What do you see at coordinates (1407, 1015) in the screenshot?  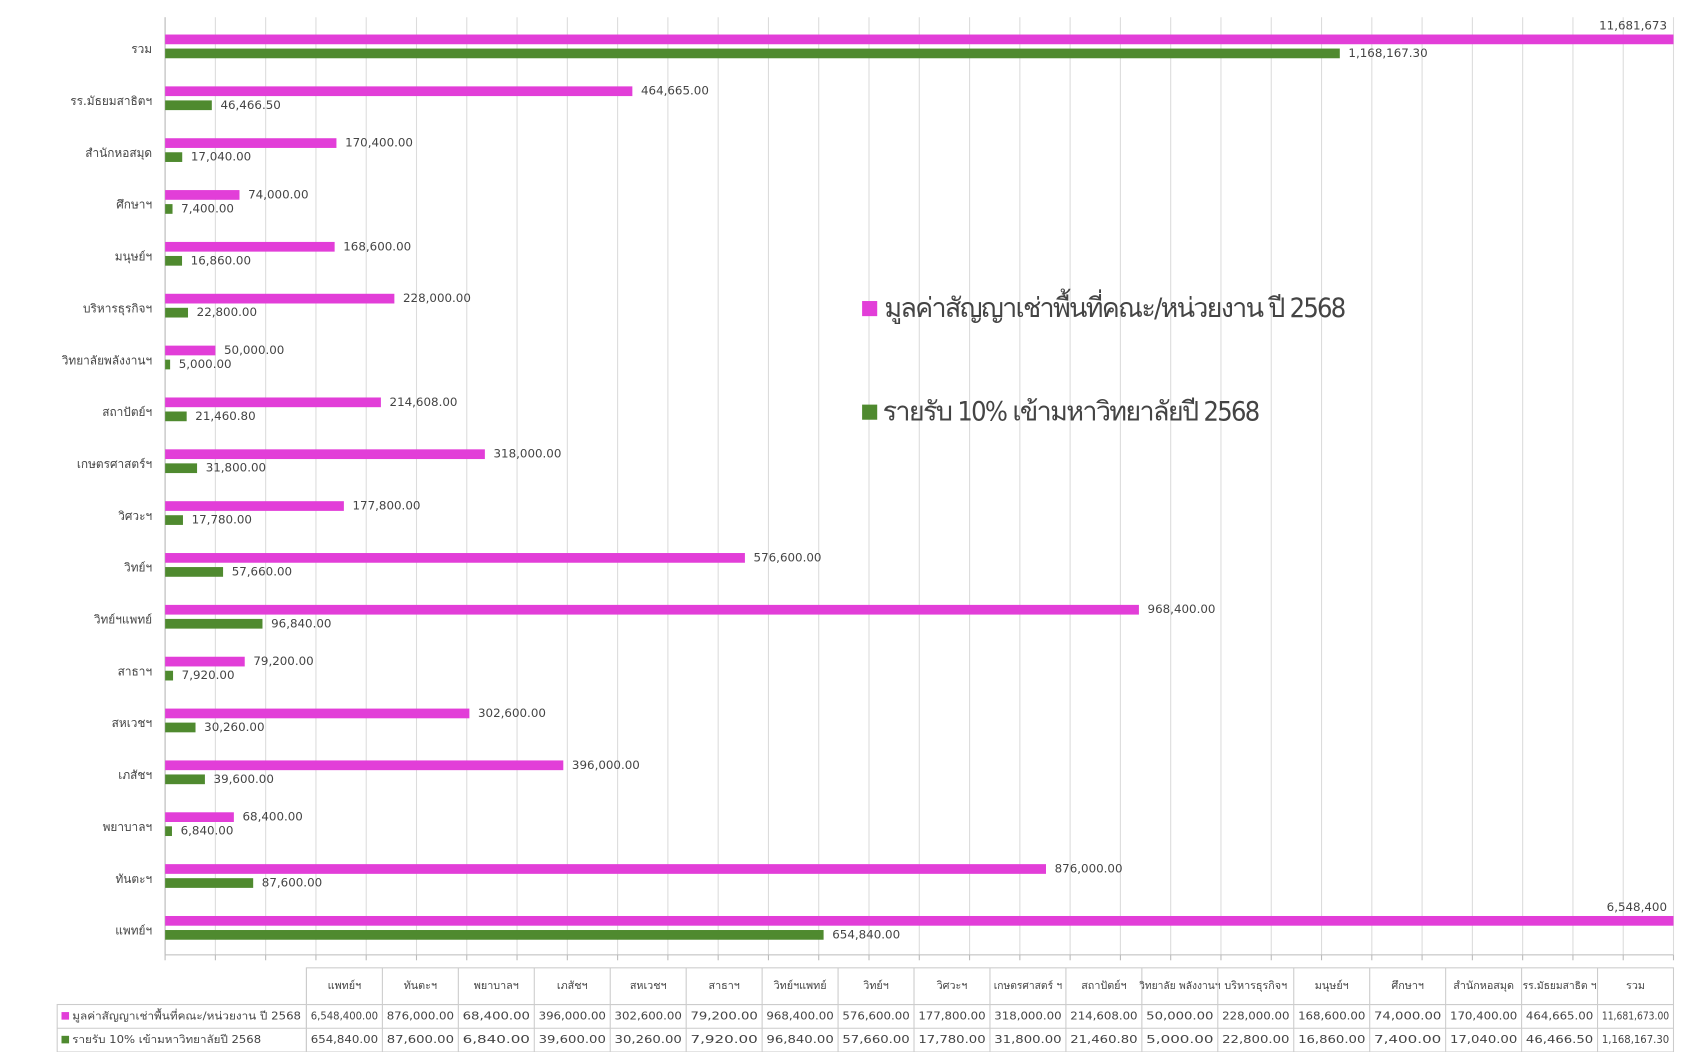 I see `table-cell: 74,000.00` at bounding box center [1407, 1015].